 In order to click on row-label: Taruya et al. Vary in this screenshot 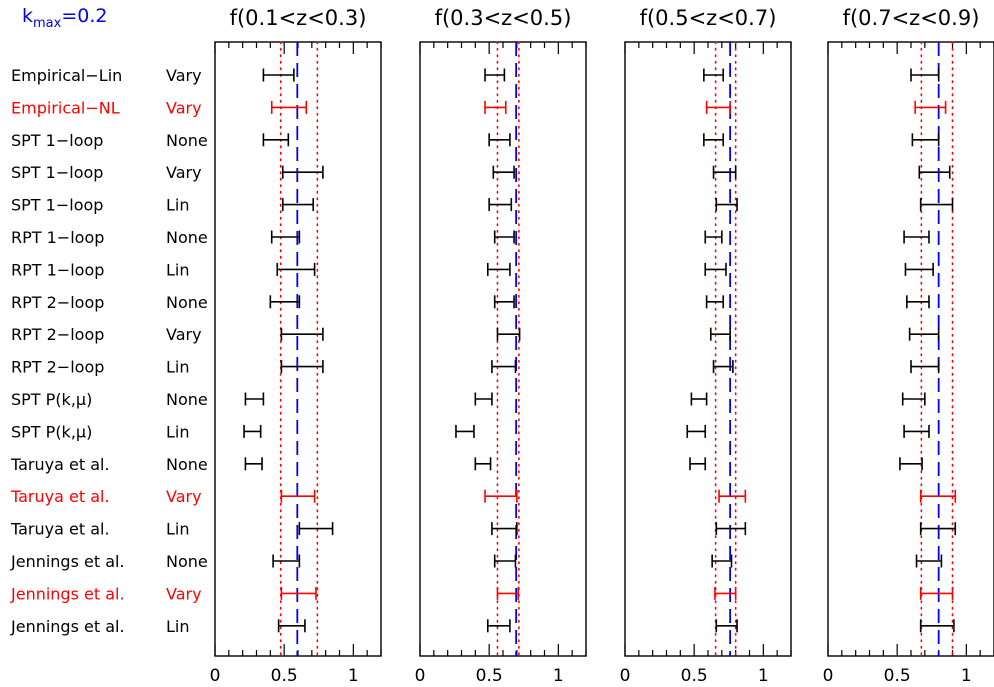, I will do `click(106, 496)`.